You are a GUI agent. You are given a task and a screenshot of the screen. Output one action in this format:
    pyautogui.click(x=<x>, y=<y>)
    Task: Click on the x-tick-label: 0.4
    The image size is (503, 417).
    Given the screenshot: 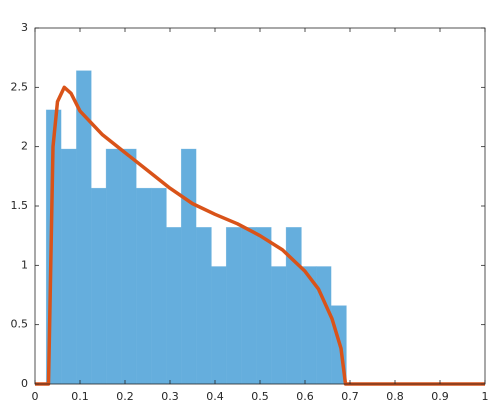 What is the action you would take?
    pyautogui.click(x=215, y=396)
    